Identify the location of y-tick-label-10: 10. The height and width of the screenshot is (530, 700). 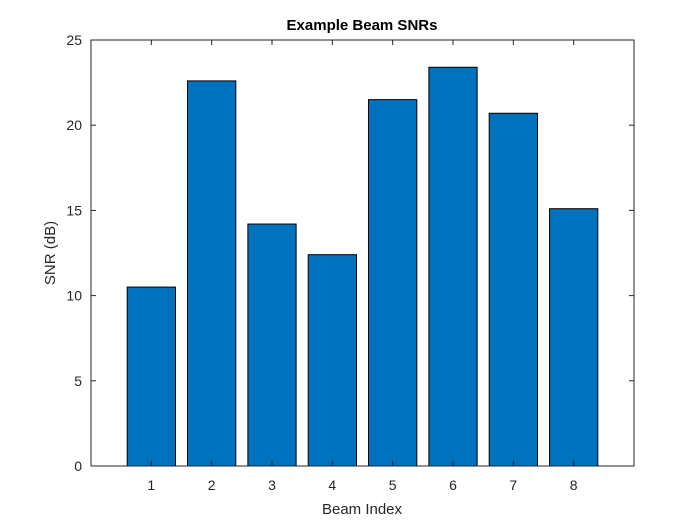
(74, 296).